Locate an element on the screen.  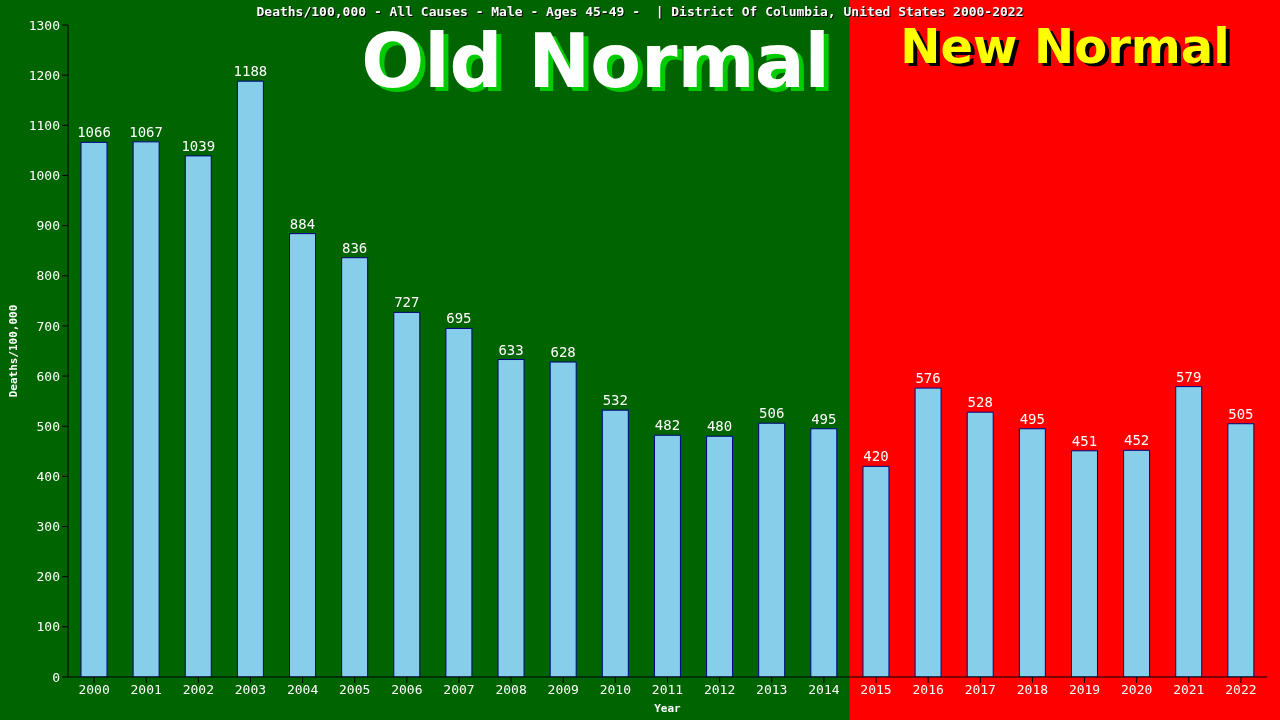
data-label: 1066 is located at coordinates (94, 132).